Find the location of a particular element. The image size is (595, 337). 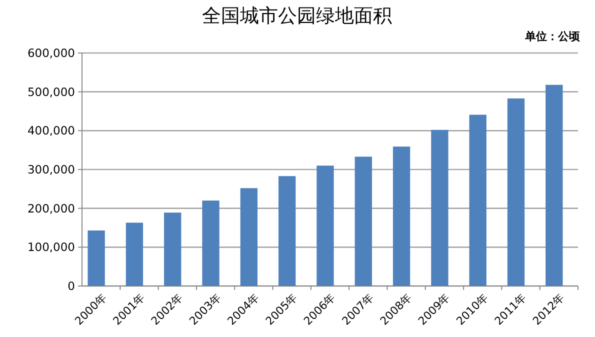

text: 单位：公顷 is located at coordinates (552, 36).